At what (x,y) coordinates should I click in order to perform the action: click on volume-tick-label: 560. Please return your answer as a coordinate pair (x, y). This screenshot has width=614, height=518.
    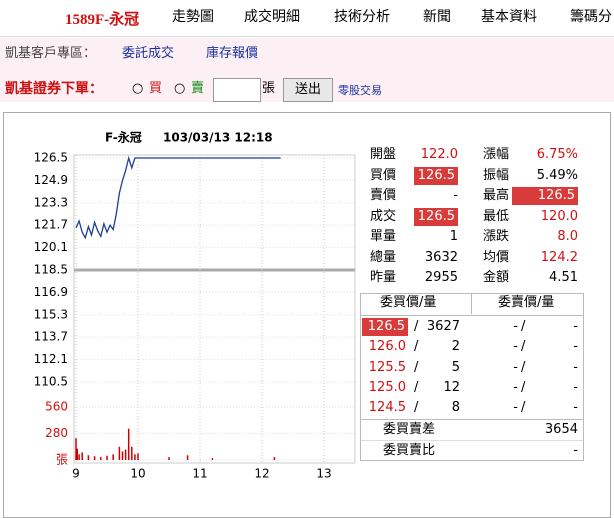
    Looking at the image, I should click on (56, 407).